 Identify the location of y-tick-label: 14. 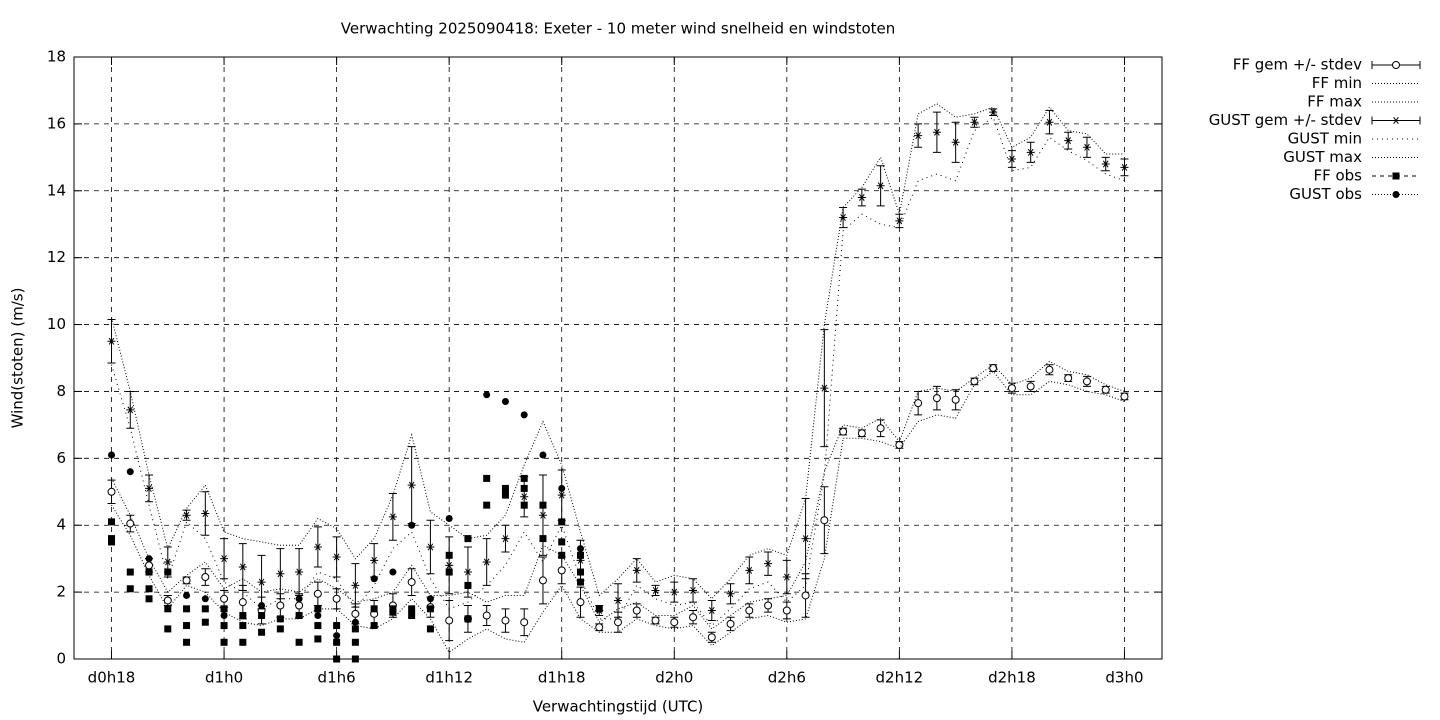
(56, 190).